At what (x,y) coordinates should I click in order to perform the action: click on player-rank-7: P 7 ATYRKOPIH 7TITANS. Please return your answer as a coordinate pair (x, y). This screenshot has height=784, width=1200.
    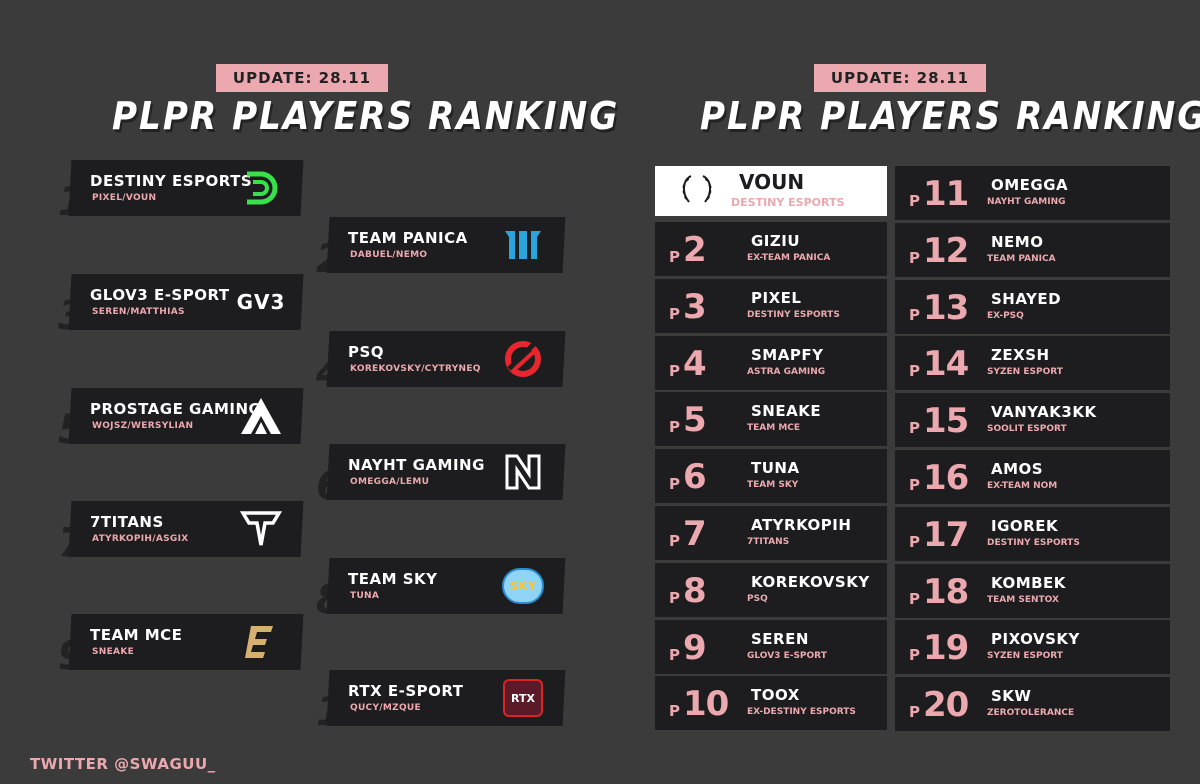
    Looking at the image, I should click on (771, 533).